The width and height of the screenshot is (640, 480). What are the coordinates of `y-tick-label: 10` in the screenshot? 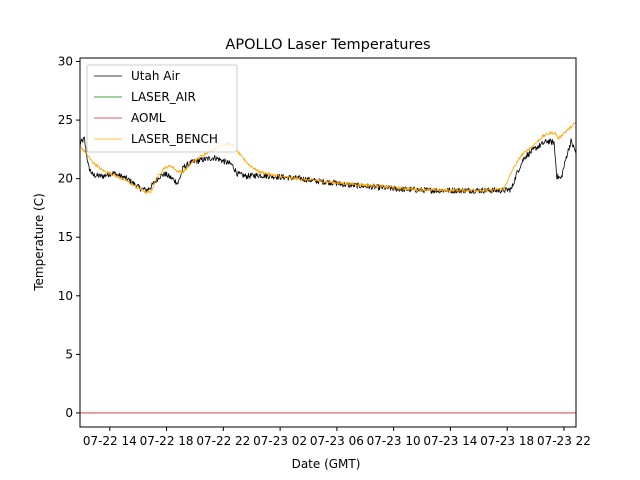 It's located at (65, 296).